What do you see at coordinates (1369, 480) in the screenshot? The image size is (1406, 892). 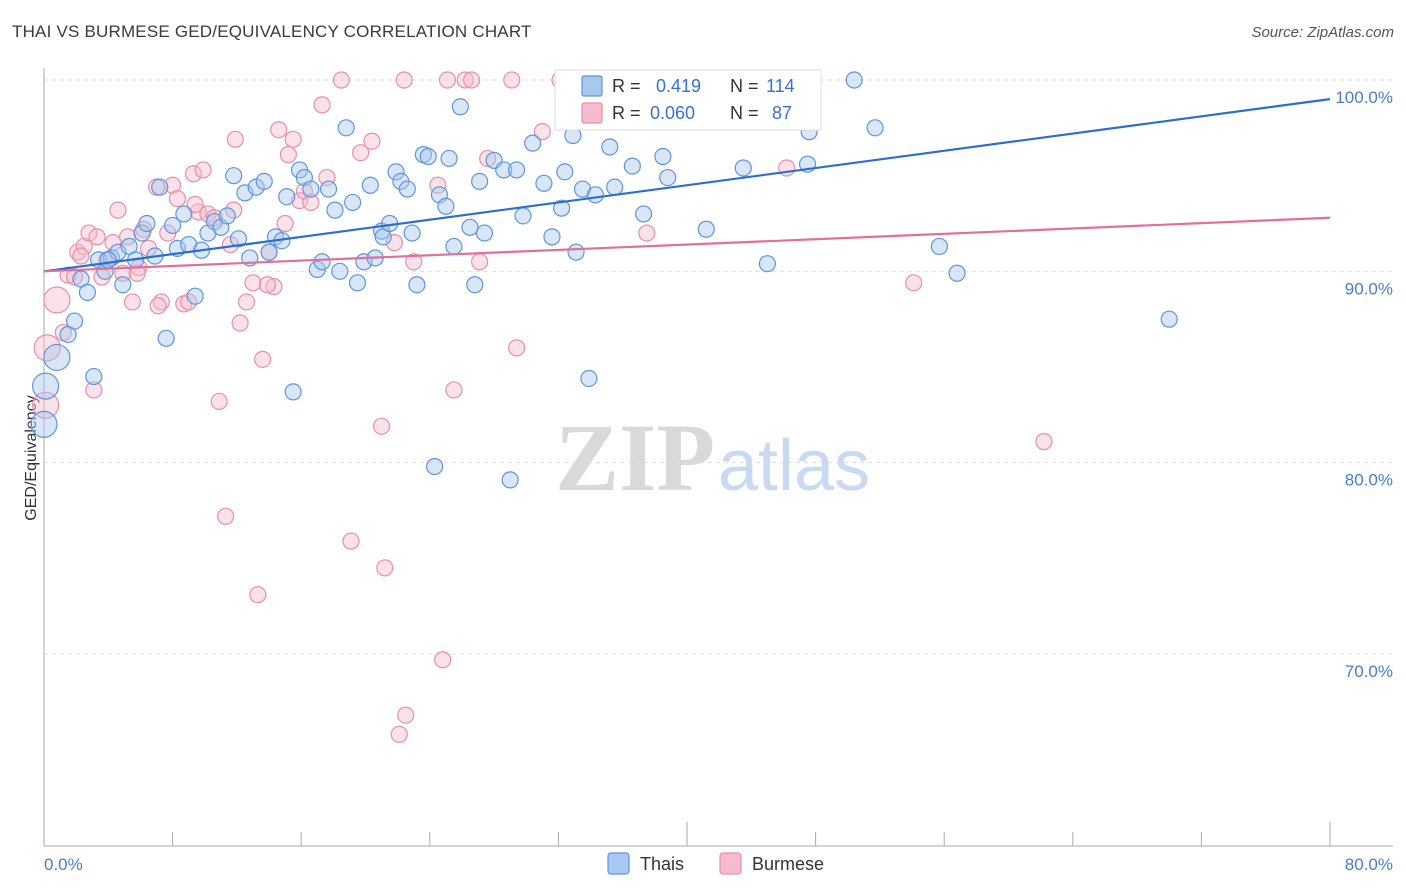 I see `y-tick-label: 80.0%` at bounding box center [1369, 480].